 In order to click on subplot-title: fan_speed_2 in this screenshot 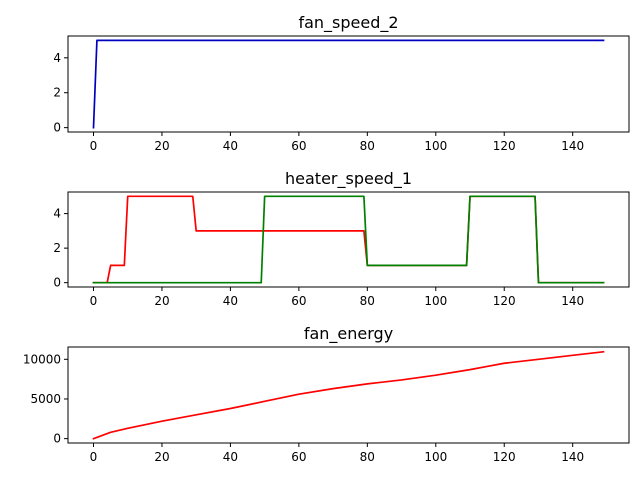, I will do `click(348, 23)`.